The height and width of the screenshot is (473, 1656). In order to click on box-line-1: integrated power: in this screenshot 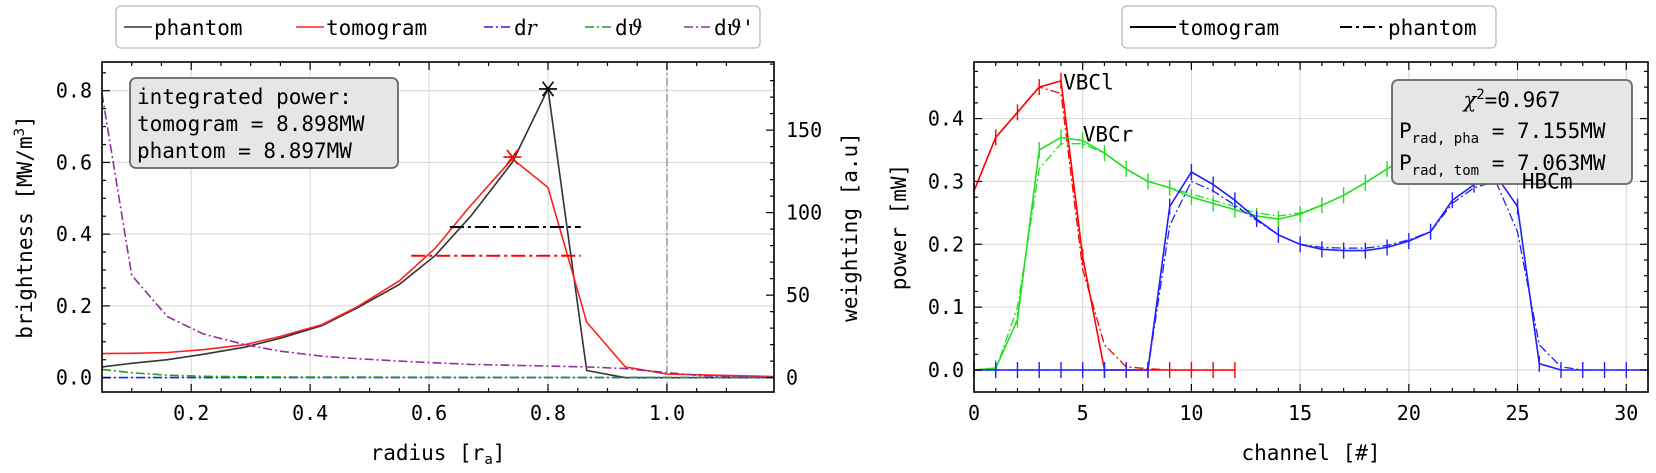, I will do `click(244, 97)`.